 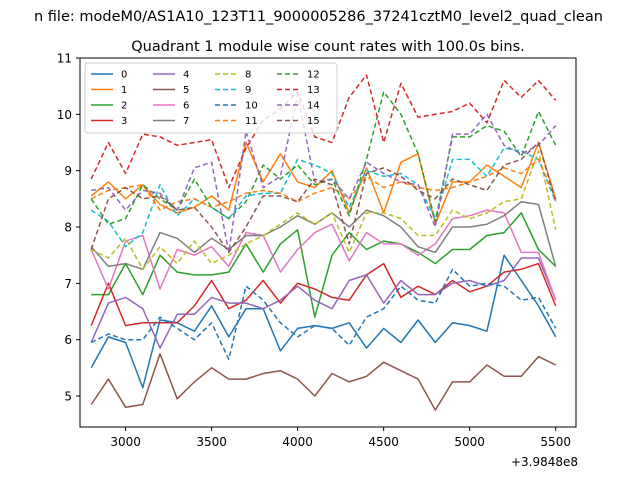 What do you see at coordinates (211, 98) in the screenshot?
I see `legend-box` at bounding box center [211, 98].